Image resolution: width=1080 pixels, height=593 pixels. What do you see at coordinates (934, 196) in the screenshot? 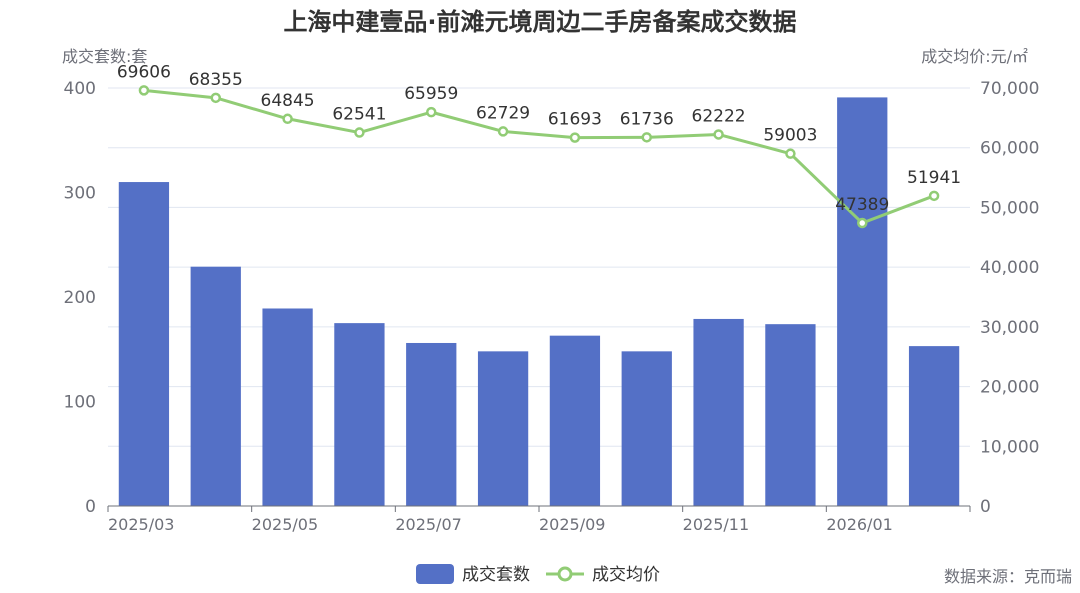
I see `price-point-2026/02` at bounding box center [934, 196].